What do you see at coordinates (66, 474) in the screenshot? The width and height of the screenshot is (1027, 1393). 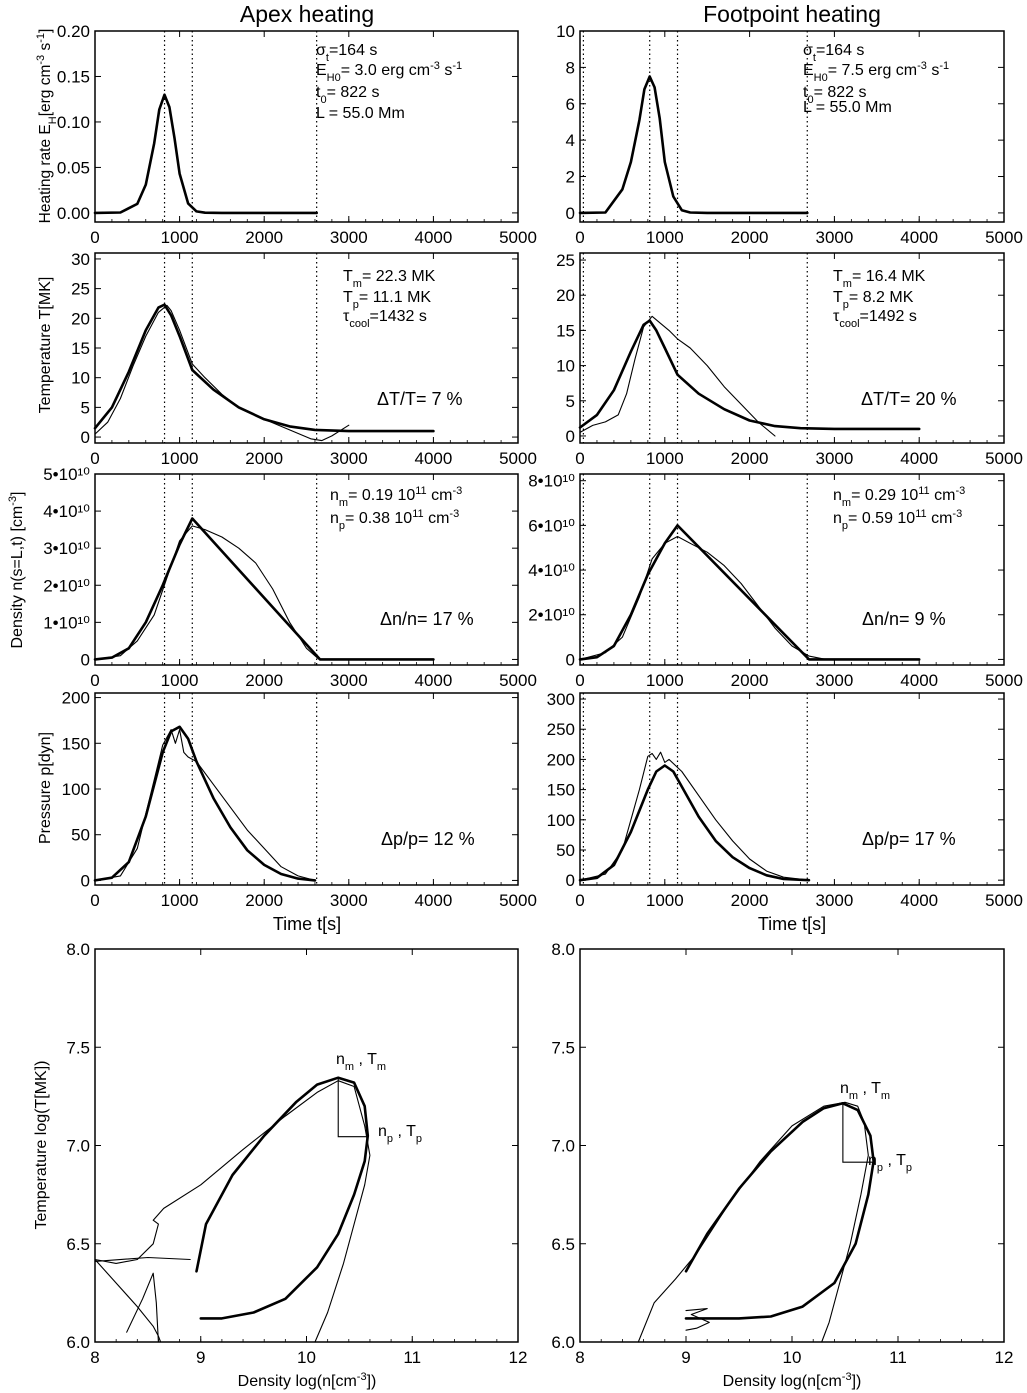 I see `y-tick-label: 5•10¹⁰` at bounding box center [66, 474].